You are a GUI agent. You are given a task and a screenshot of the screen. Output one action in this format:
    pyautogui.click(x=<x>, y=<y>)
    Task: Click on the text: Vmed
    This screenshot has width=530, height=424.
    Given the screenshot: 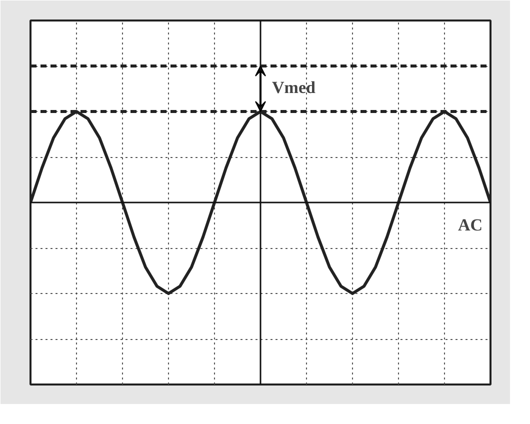 What is the action you would take?
    pyautogui.click(x=294, y=87)
    